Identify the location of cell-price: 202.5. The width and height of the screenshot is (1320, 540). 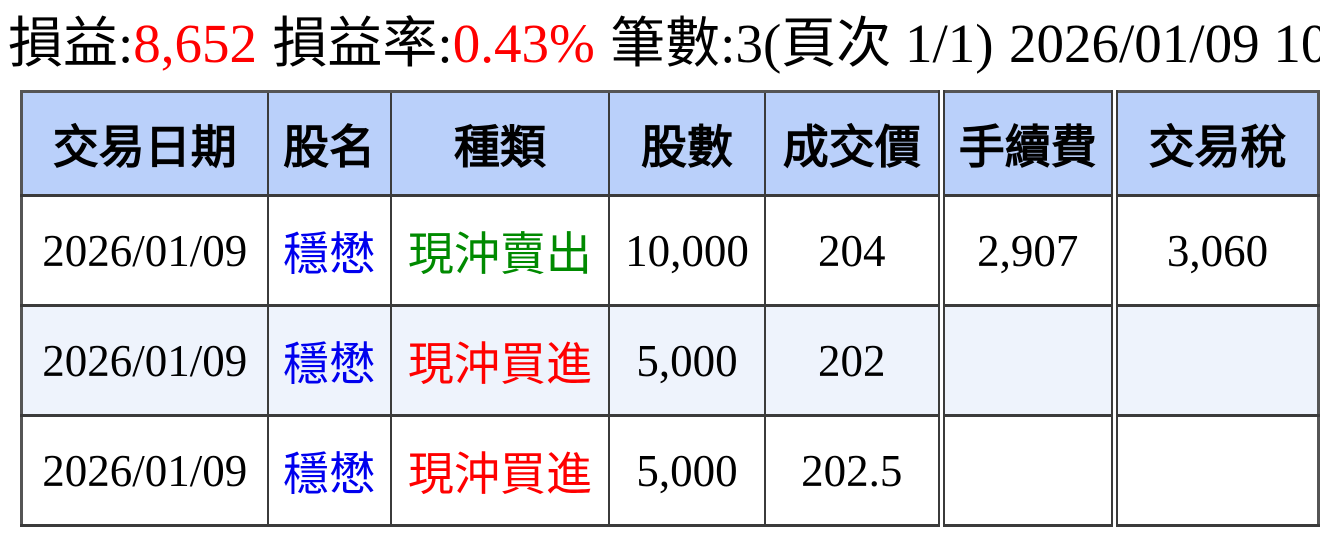
(853, 470).